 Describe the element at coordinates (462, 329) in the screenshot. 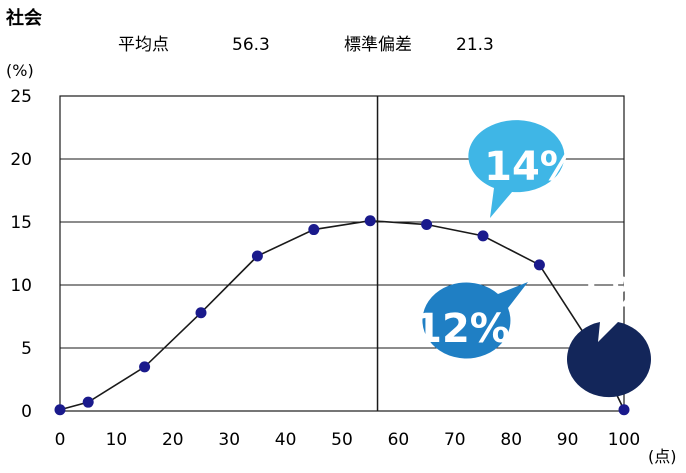

I see `callout-label: 12%` at that location.